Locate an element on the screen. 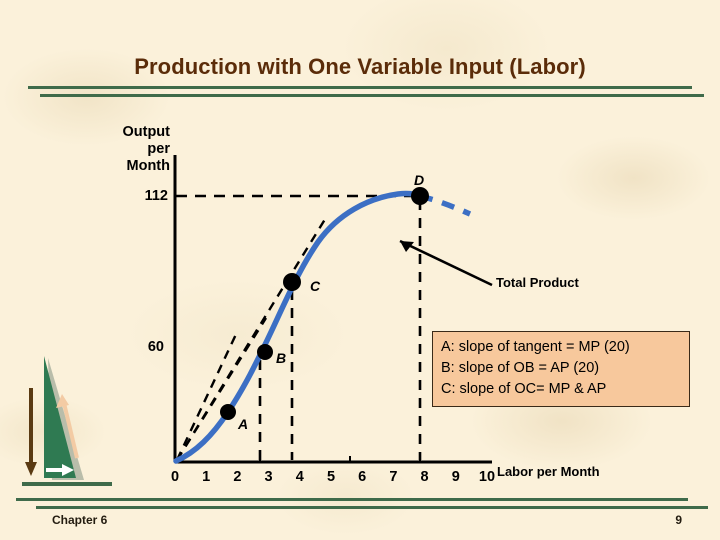  x-axis-tick-label-6: 6 is located at coordinates (362, 477).